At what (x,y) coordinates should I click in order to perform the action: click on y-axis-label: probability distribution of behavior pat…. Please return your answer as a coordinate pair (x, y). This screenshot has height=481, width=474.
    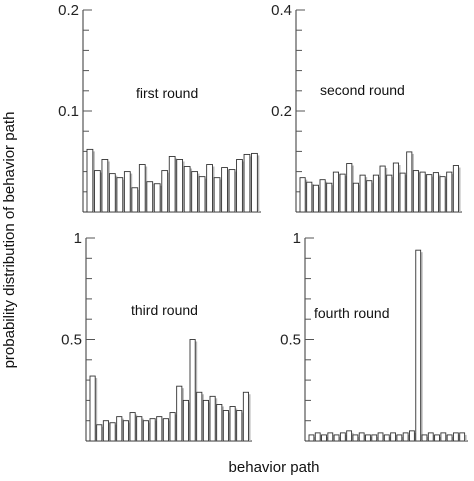
    Looking at the image, I should click on (9, 240).